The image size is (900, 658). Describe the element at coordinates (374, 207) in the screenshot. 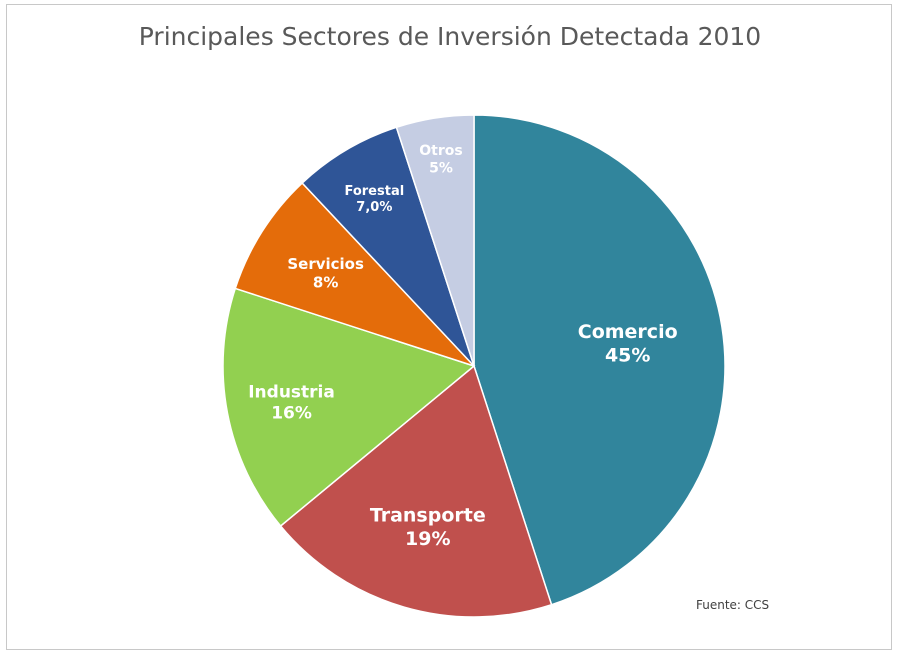

I see `slice-value-label: 7,0%` at that location.